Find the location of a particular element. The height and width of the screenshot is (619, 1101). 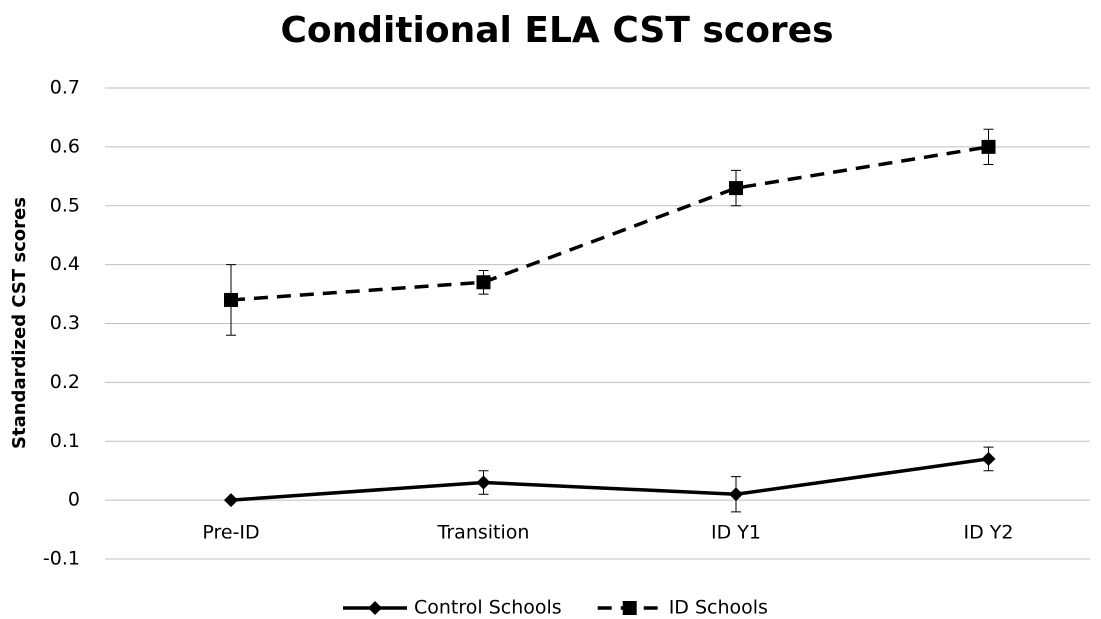

chart-title: Conditional ELA CST scores is located at coordinates (556, 30).